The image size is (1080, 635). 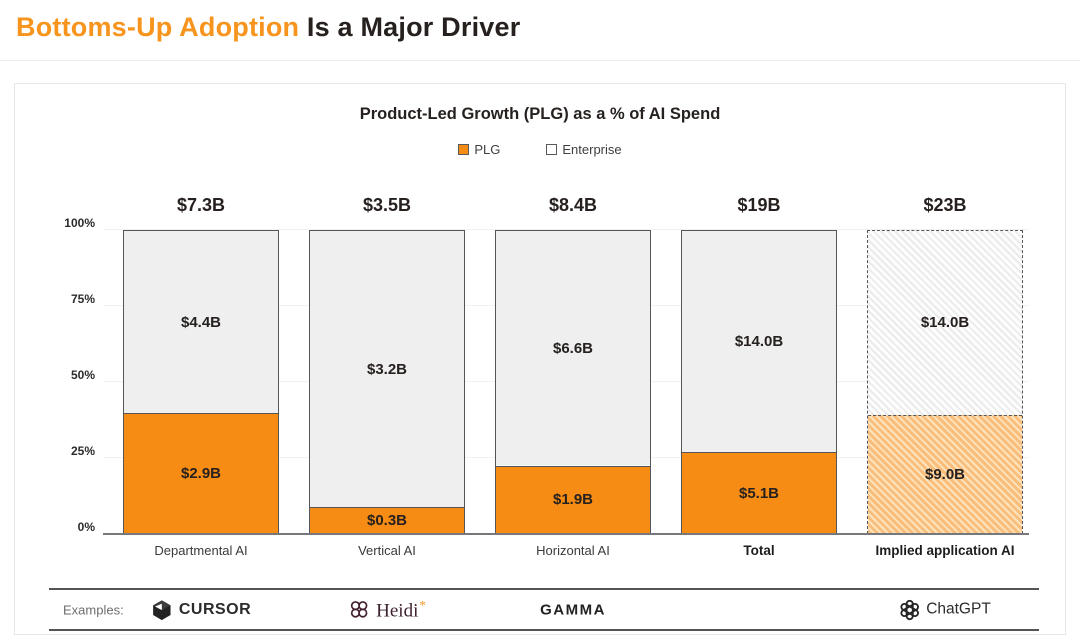 I want to click on openai-icon, so click(x=909, y=609).